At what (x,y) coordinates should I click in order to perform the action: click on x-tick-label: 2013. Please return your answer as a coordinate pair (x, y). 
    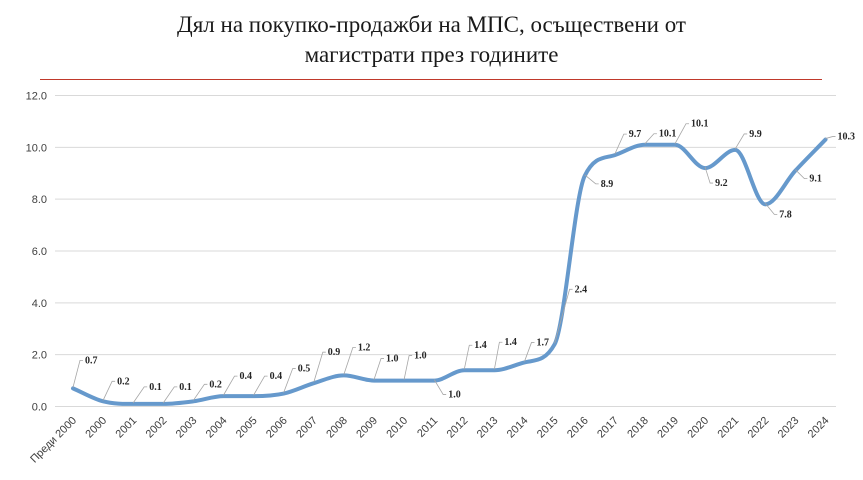
    Looking at the image, I should click on (488, 428).